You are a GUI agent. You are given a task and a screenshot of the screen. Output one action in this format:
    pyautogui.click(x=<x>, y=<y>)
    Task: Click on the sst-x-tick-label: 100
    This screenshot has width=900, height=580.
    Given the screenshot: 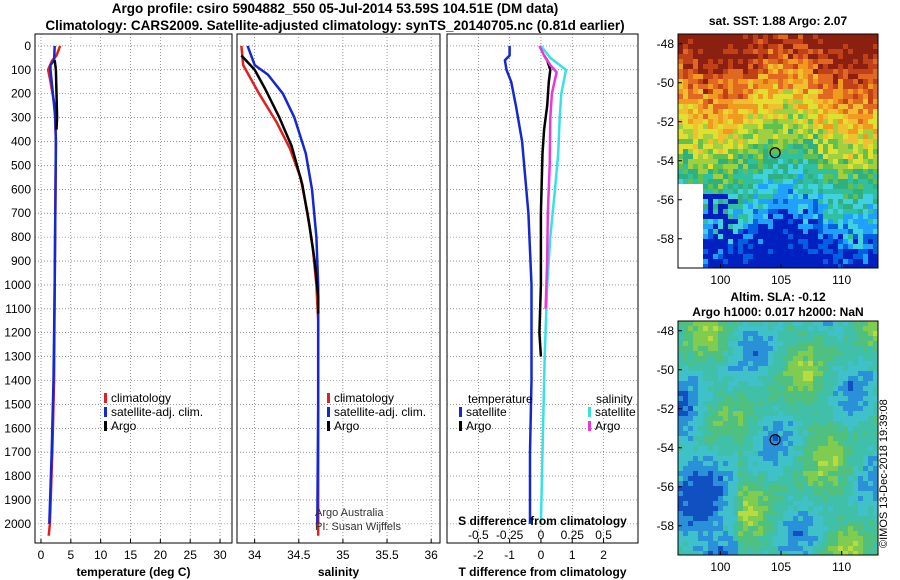 What is the action you would take?
    pyautogui.click(x=720, y=280)
    